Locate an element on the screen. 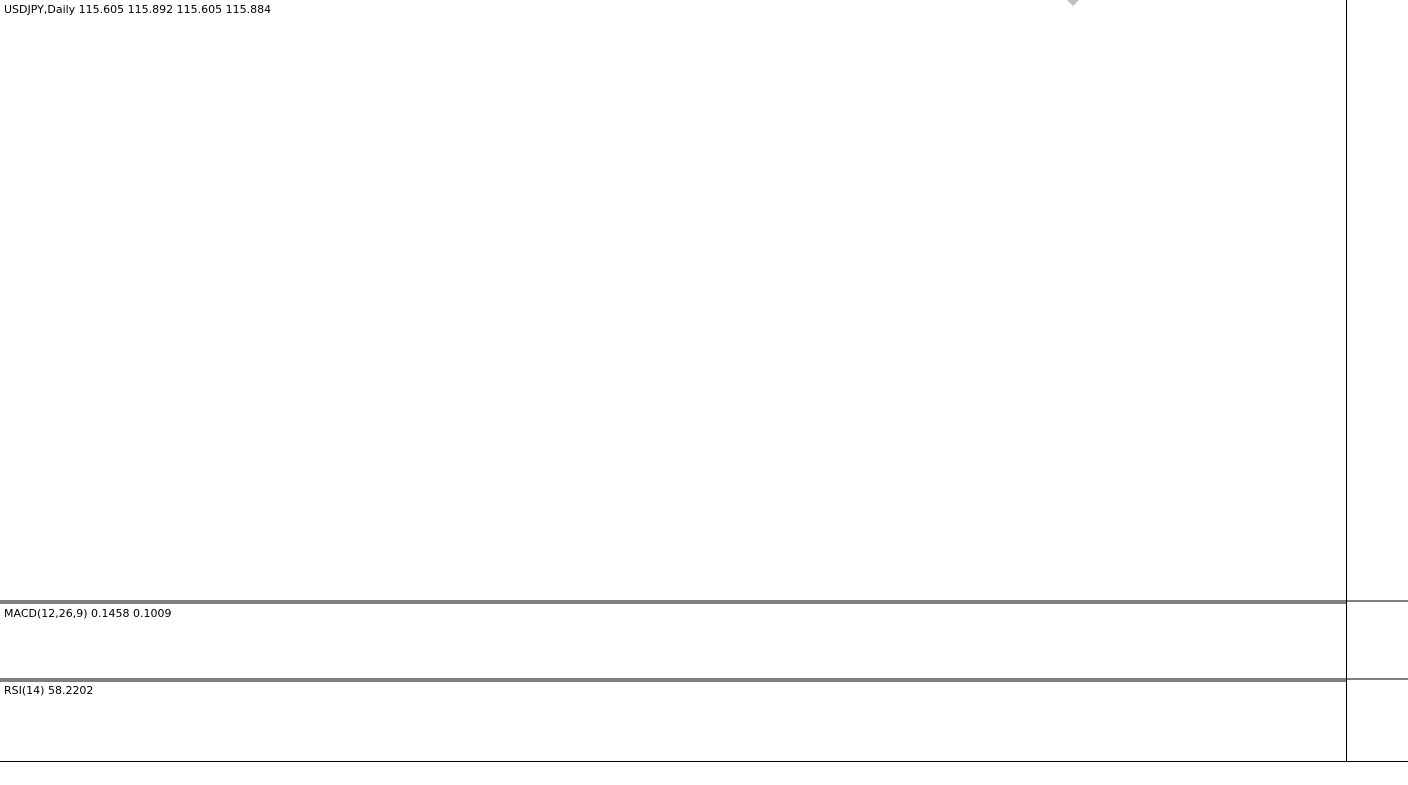 This screenshot has width=1408, height=785. shift-marker is located at coordinates (1073, 3).